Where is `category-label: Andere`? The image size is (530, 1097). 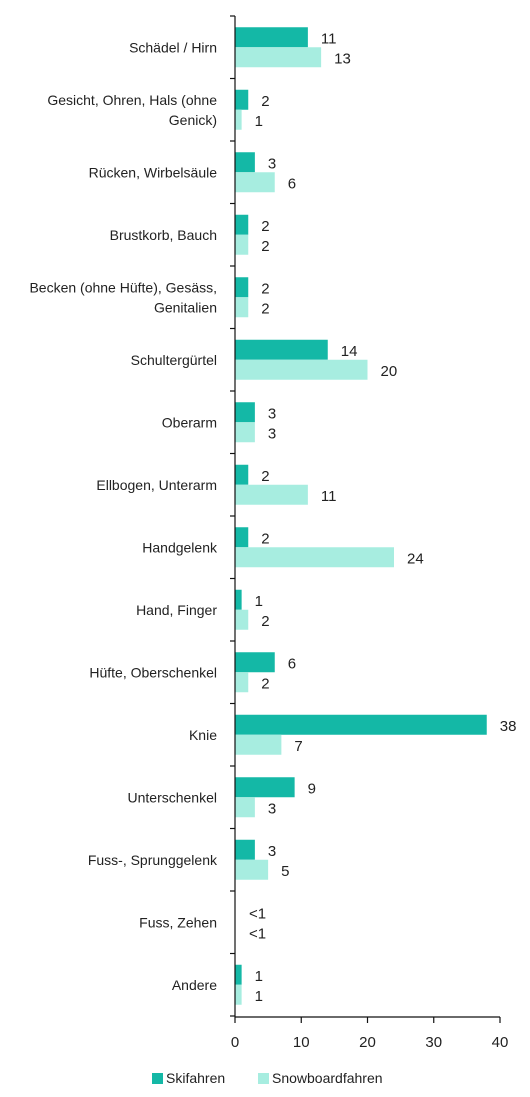
category-label: Andere is located at coordinates (194, 985).